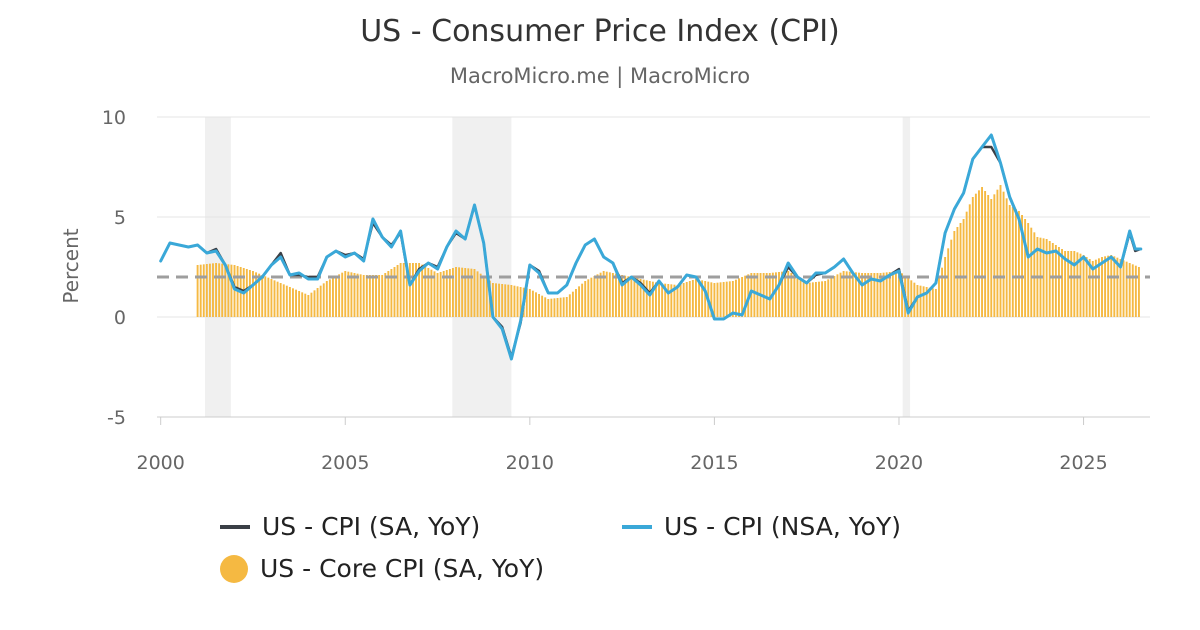 This screenshot has width=1200, height=630. I want to click on y-axis-title: Percent, so click(71, 265).